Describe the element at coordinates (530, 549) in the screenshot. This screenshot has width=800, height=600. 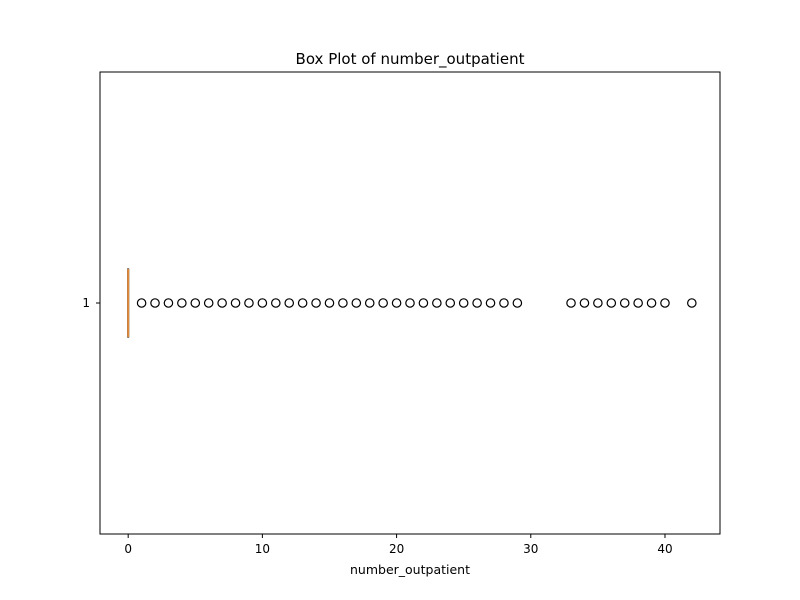
I see `x-tick-label: 30` at that location.